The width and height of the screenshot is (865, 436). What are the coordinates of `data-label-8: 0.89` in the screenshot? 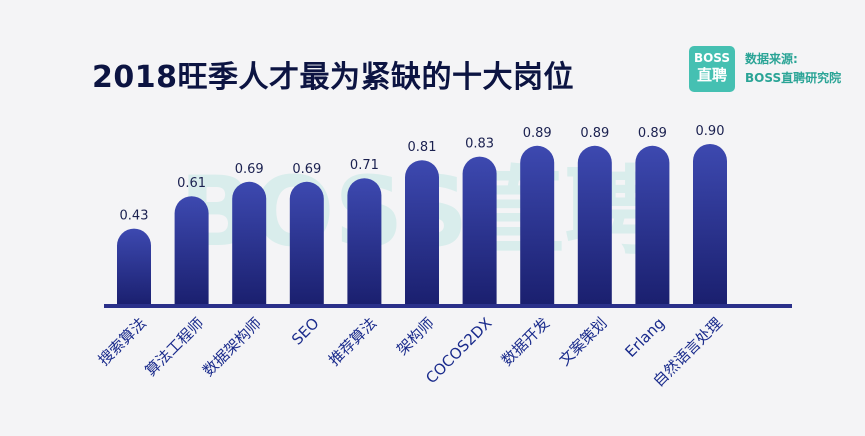 It's located at (594, 133).